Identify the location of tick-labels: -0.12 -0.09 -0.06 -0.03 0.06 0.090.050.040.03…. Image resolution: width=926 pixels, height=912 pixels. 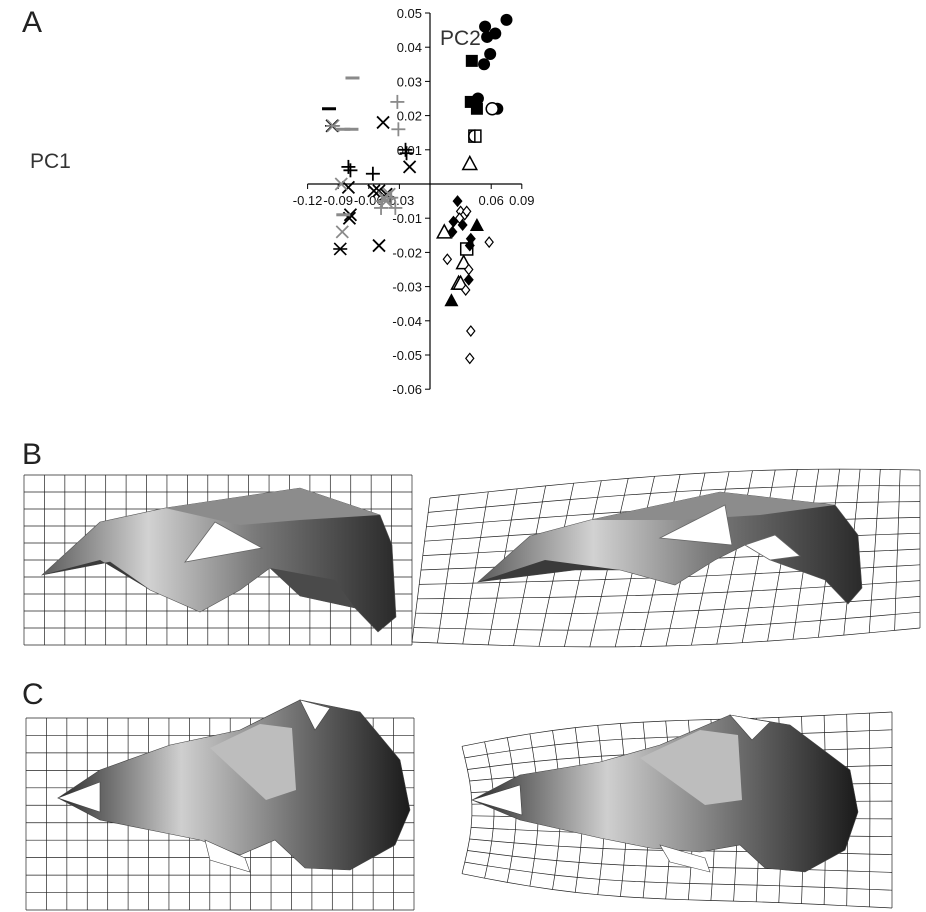
(414, 201).